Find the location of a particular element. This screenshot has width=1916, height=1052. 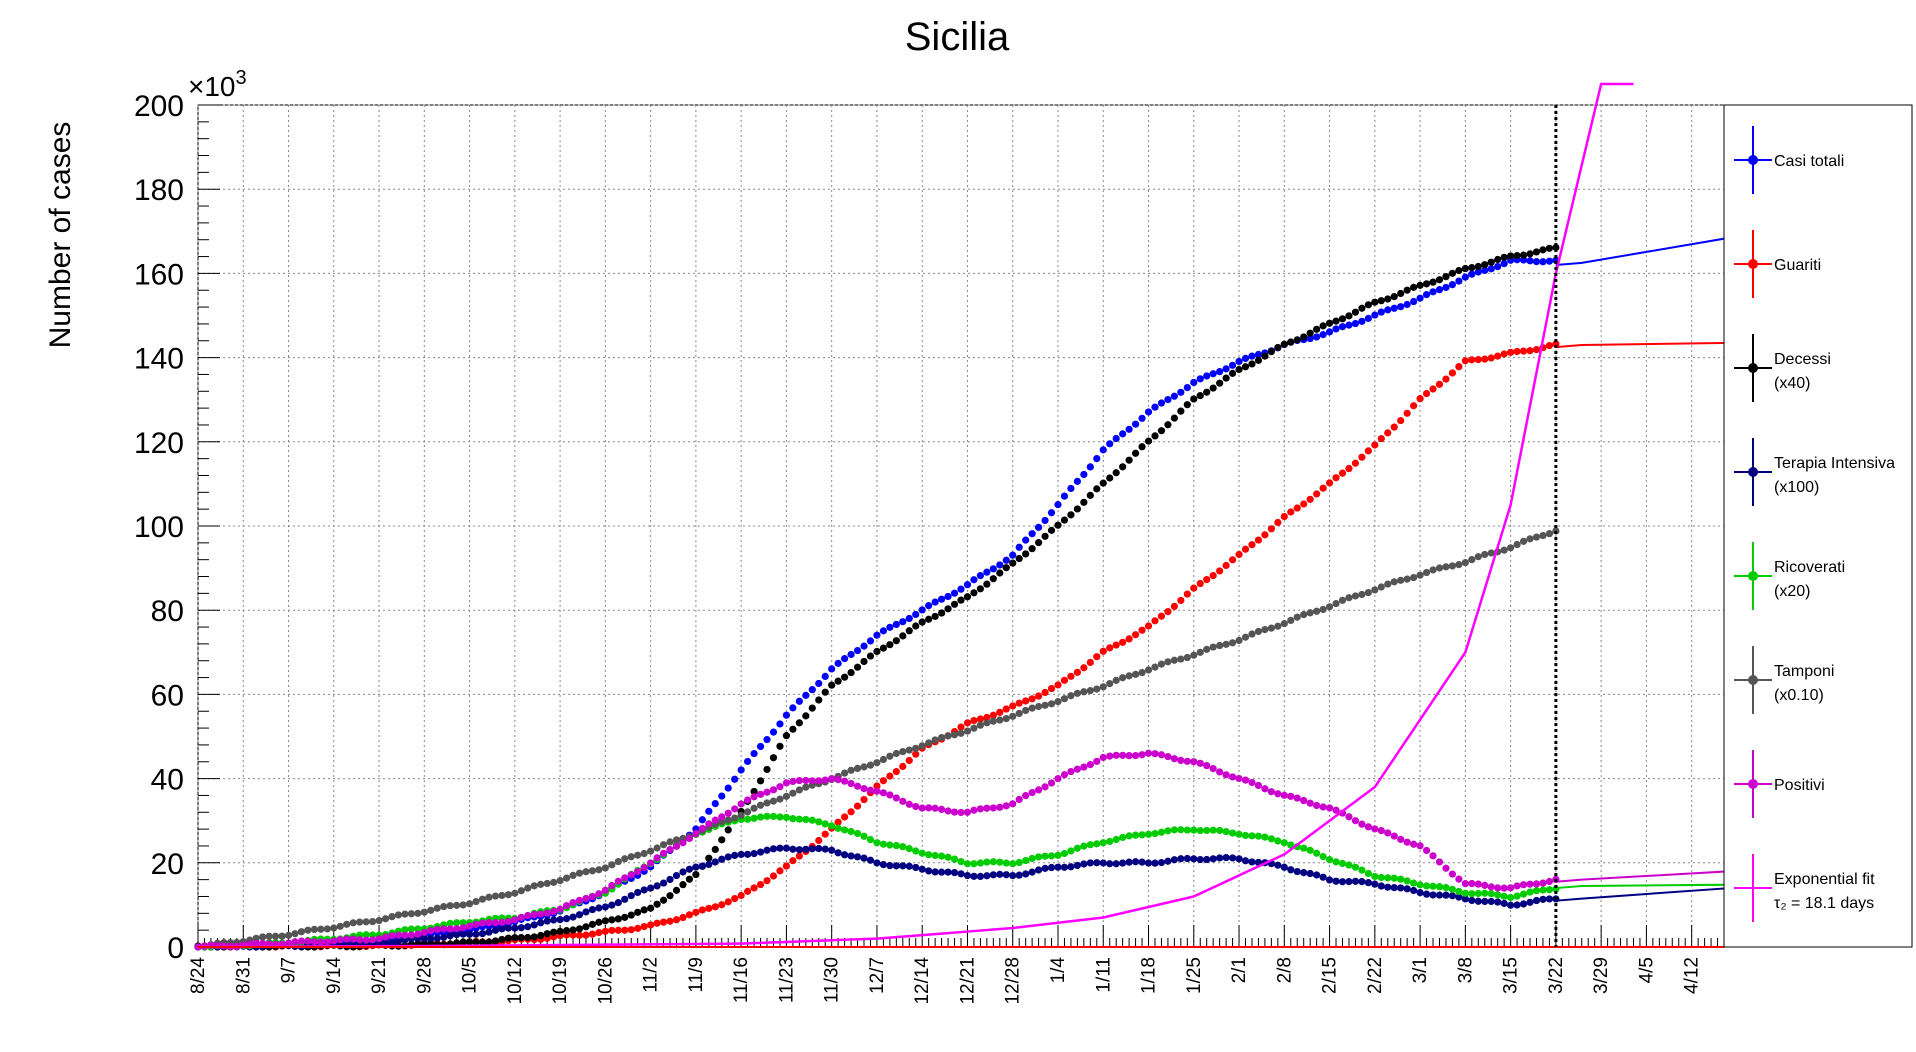

legend-label: Exponential fit is located at coordinates (1824, 879).